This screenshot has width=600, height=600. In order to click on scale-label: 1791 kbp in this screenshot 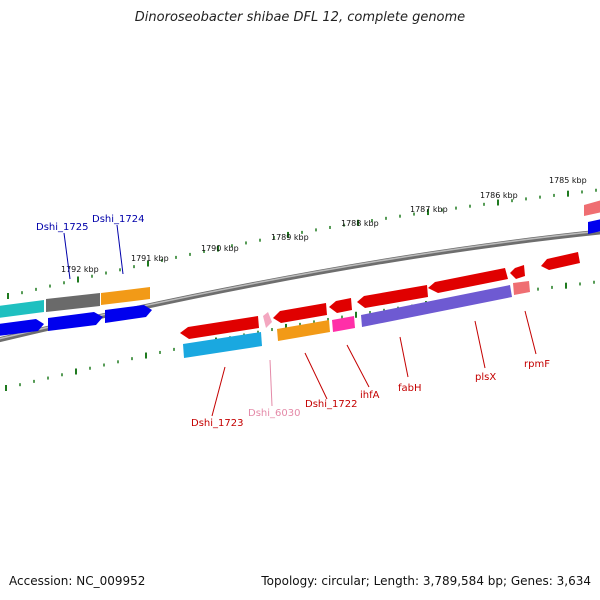, I will do `click(150, 258)`.